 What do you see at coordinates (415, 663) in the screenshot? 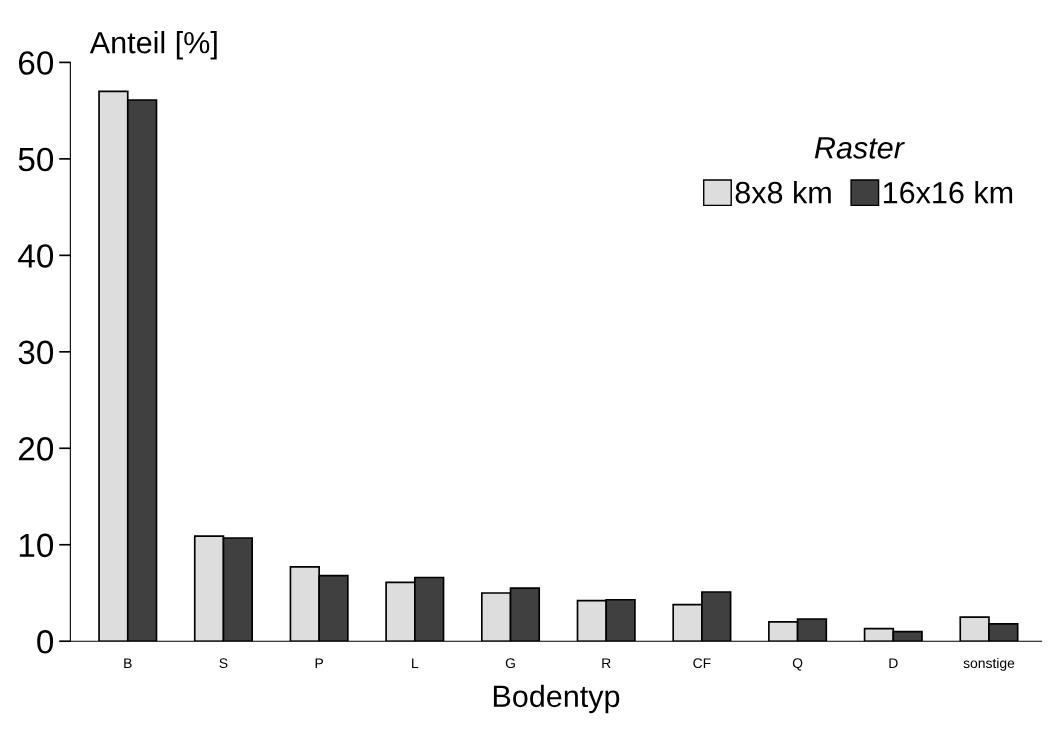
I see `x-tick-label: L` at bounding box center [415, 663].